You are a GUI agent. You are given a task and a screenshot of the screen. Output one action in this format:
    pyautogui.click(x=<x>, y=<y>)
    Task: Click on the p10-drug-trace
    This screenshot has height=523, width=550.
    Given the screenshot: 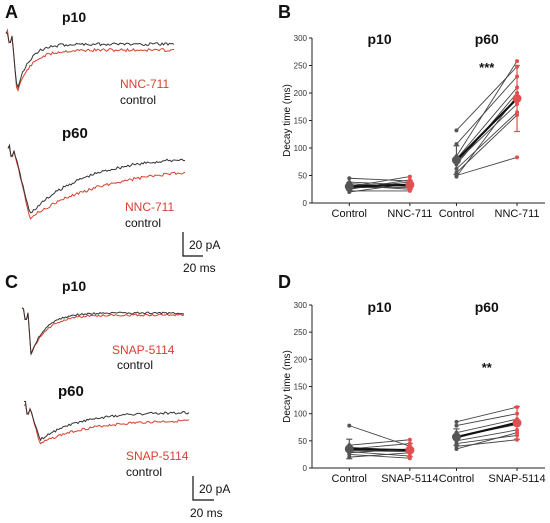 What is the action you would take?
    pyautogui.click(x=103, y=332)
    